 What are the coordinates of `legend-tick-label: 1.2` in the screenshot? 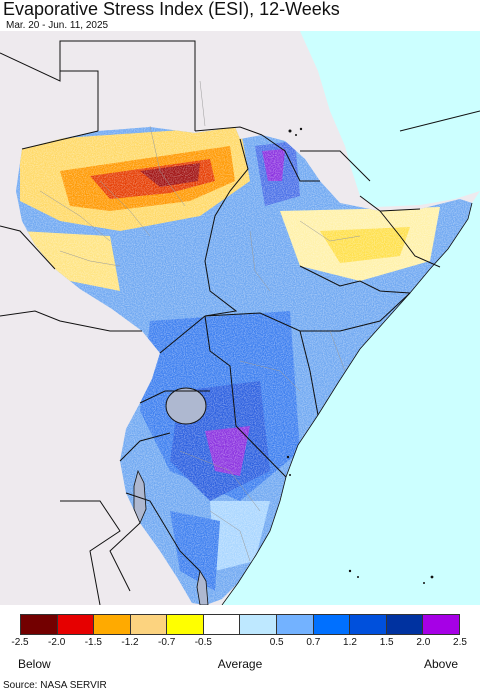 It's located at (350, 642).